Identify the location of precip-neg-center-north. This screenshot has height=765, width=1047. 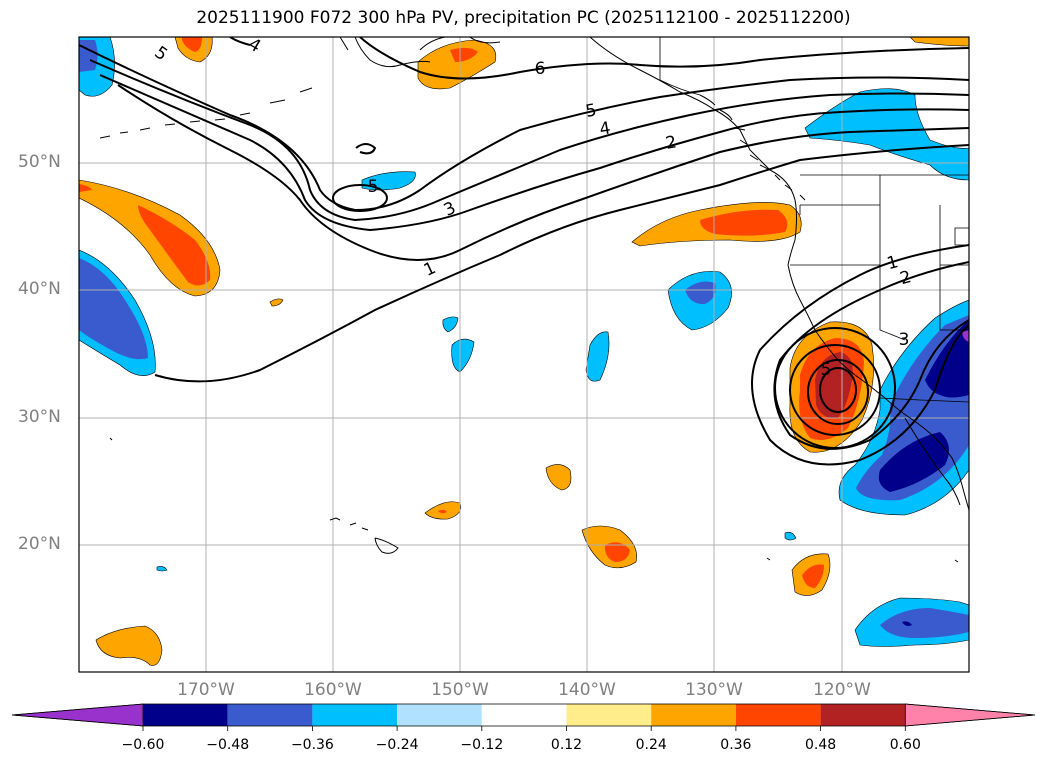
(388, 181).